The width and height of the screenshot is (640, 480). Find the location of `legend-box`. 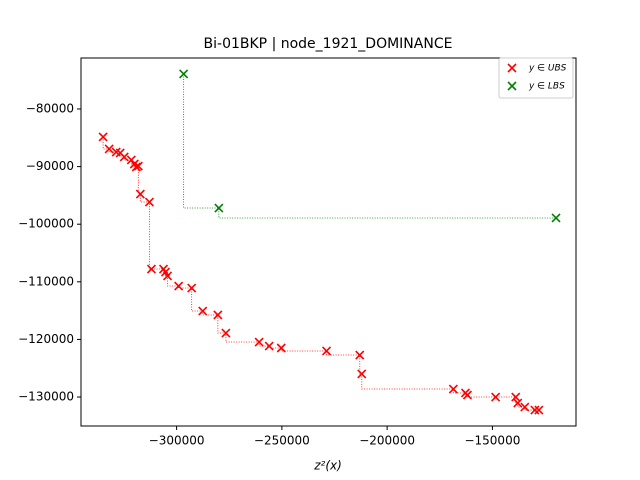

legend-box is located at coordinates (536, 78).